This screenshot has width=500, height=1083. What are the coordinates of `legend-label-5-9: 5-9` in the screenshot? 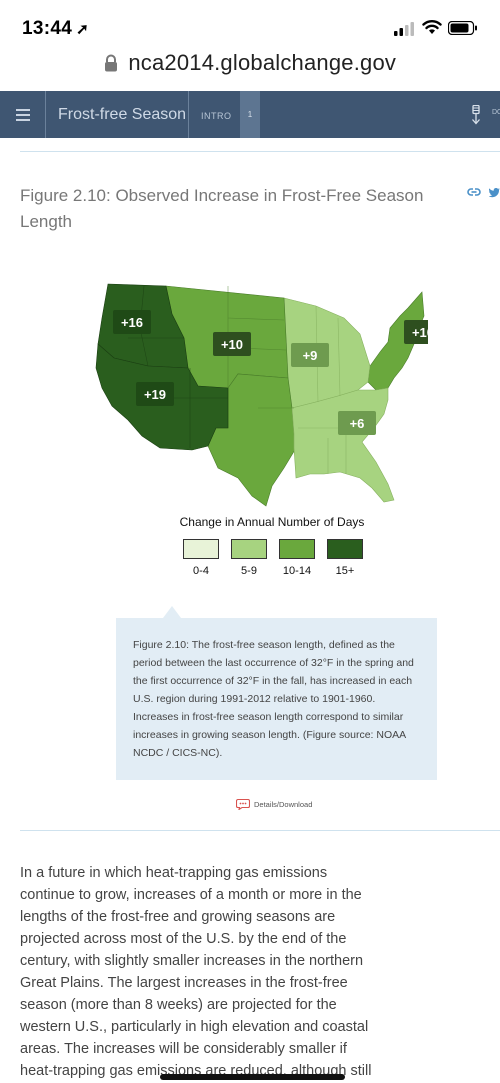 It's located at (249, 571).